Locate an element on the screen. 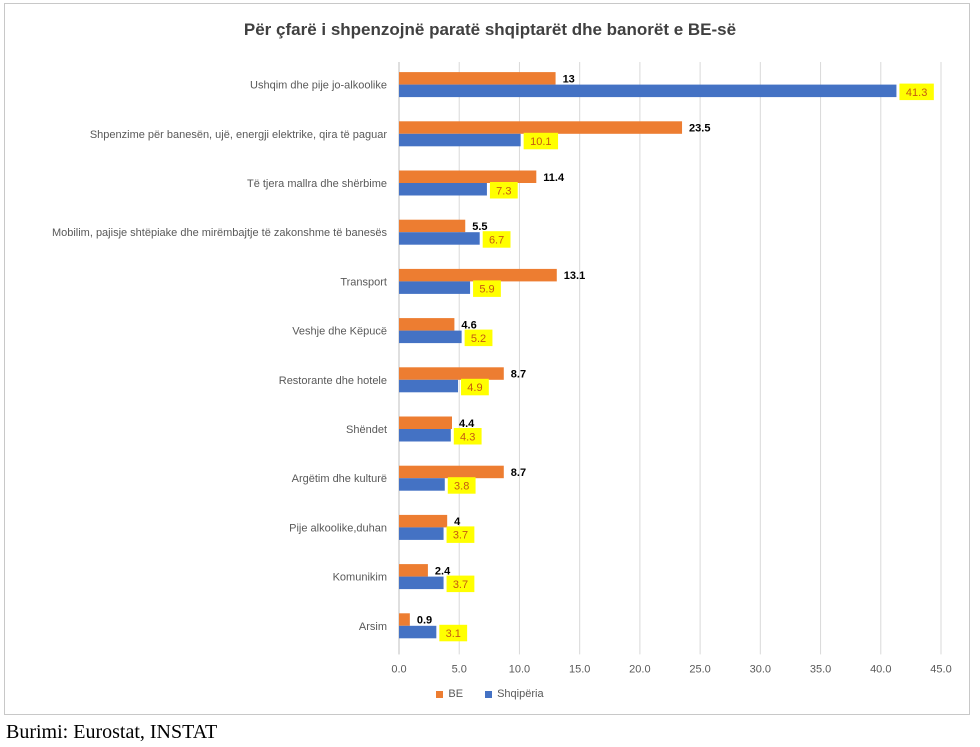 The width and height of the screenshot is (980, 747). category-label: Restorante dhe hotele is located at coordinates (333, 381).